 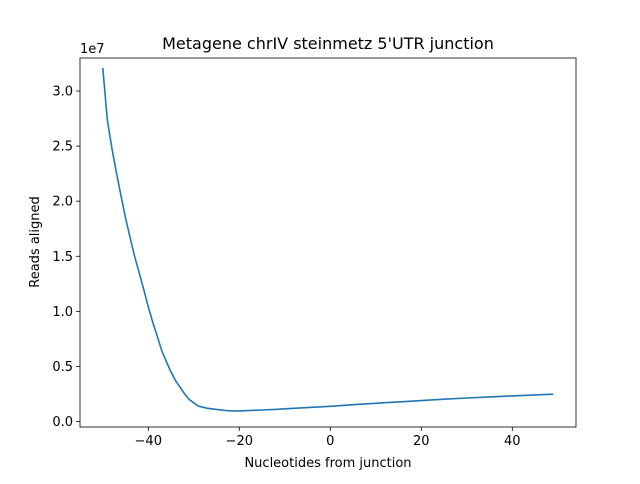 I want to click on x-tick-label: 20, so click(x=421, y=441).